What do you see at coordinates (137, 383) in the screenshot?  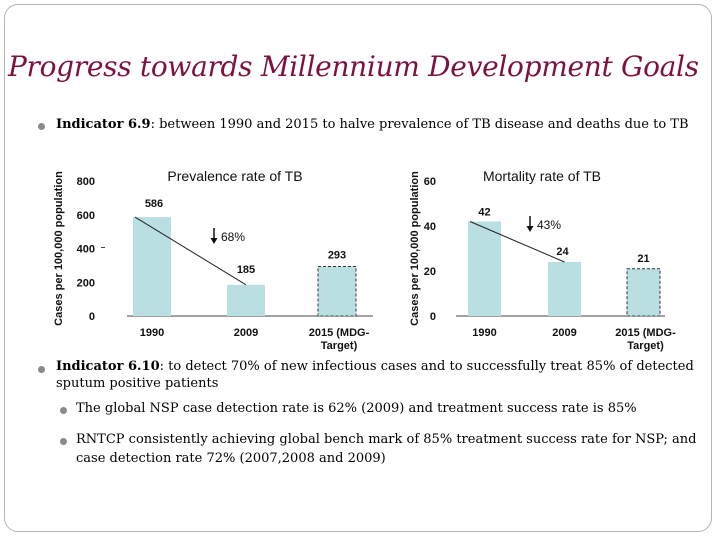 I see `indicator-6-10-desc-cont: sputum positive patients` at bounding box center [137, 383].